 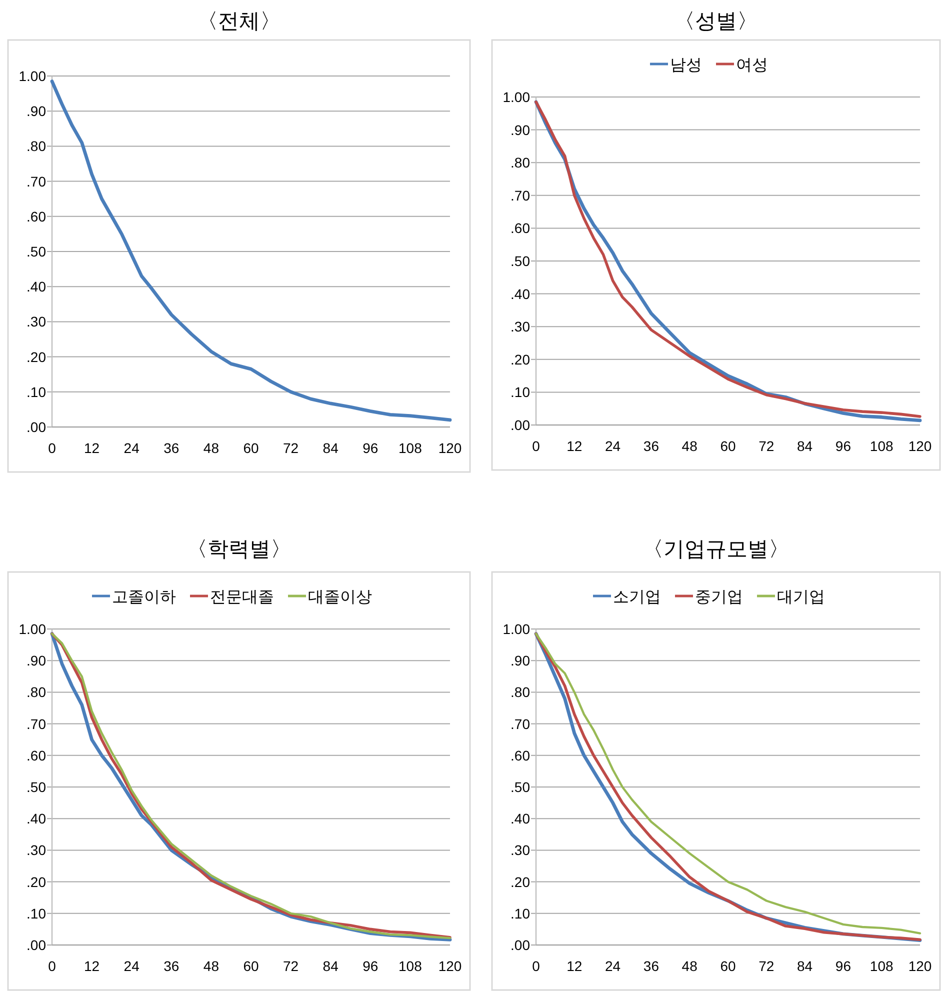 I want to click on legend-label: 대기업, so click(x=801, y=597).